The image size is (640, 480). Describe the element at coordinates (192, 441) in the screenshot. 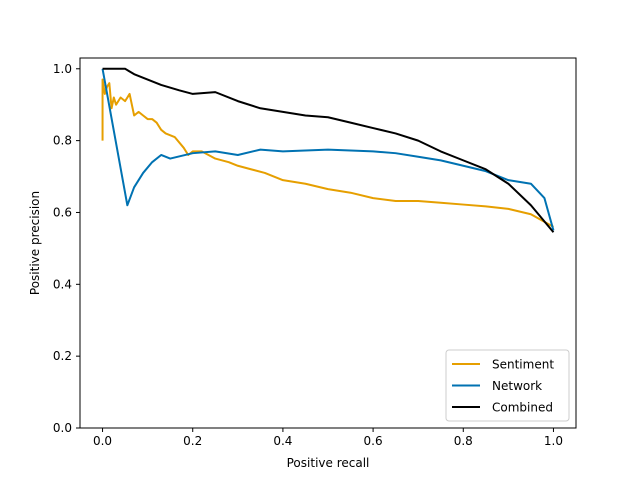

I see `x-tick-label: 0.2` at that location.